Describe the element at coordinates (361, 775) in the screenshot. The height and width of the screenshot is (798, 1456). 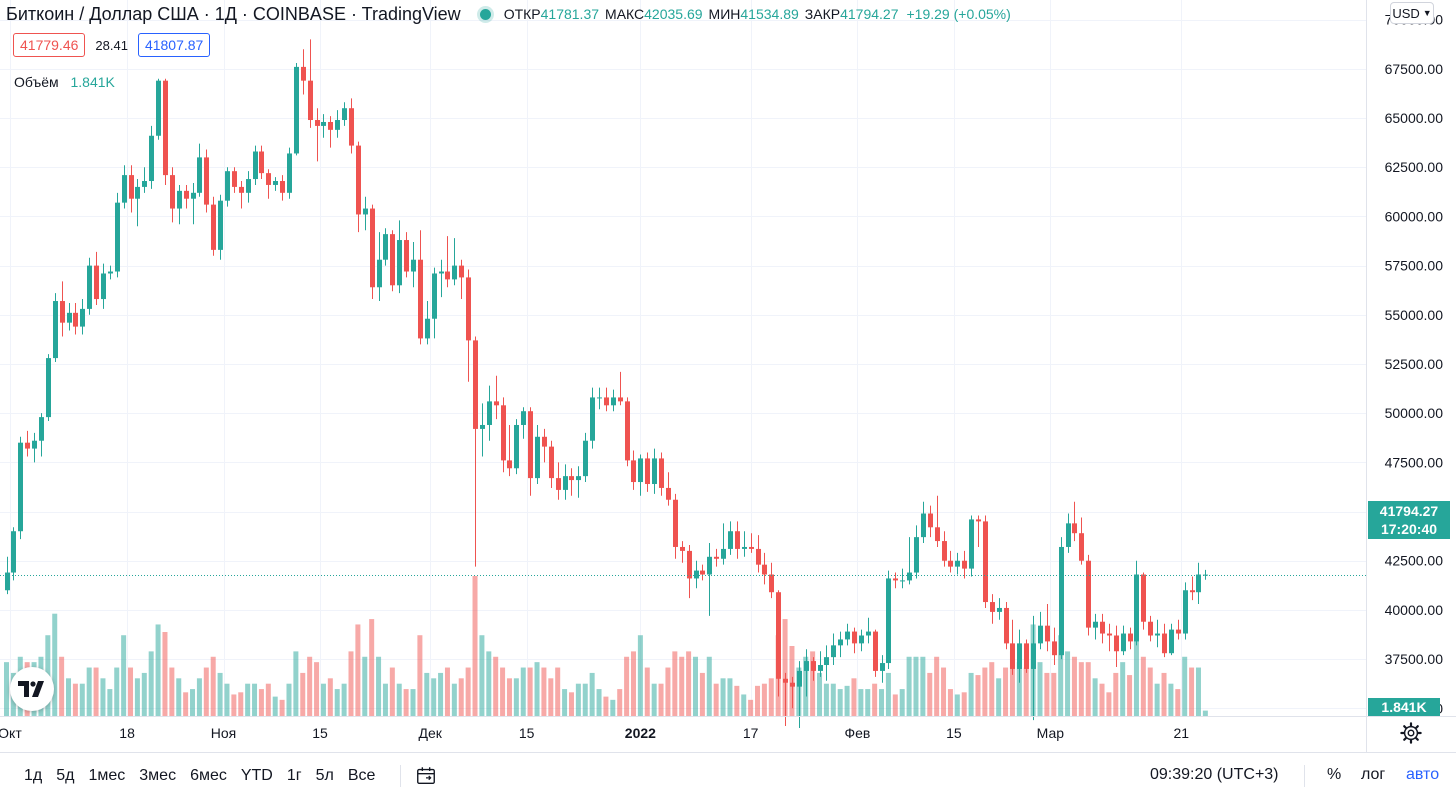
I see `range-all: Все` at that location.